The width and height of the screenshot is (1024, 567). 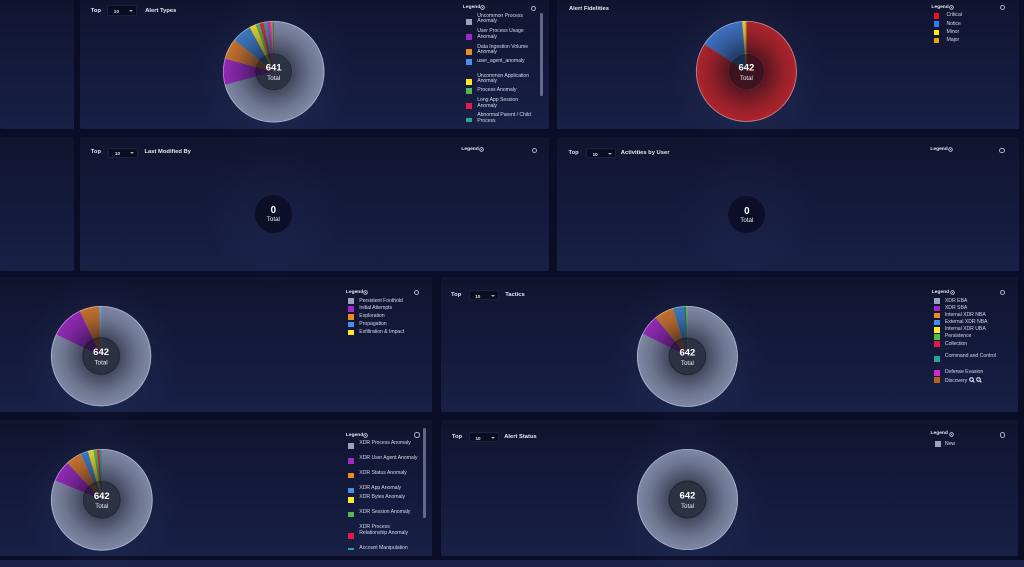 What do you see at coordinates (274, 67) in the screenshot?
I see `svg-text: 641` at bounding box center [274, 67].